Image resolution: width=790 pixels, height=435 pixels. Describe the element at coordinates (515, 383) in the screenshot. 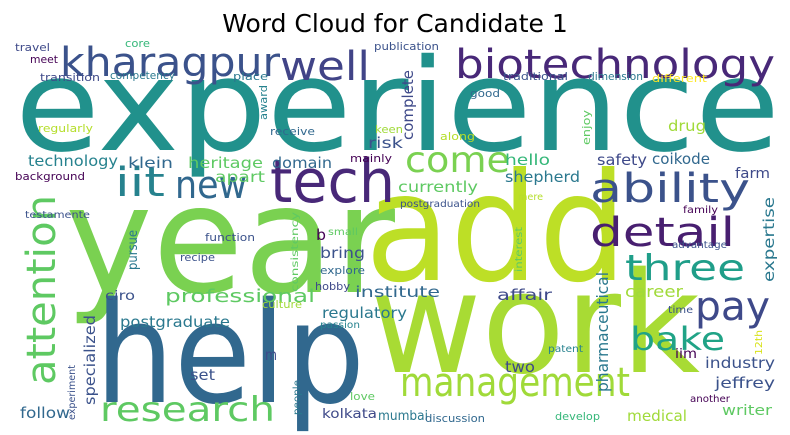

I see `word: management` at that location.